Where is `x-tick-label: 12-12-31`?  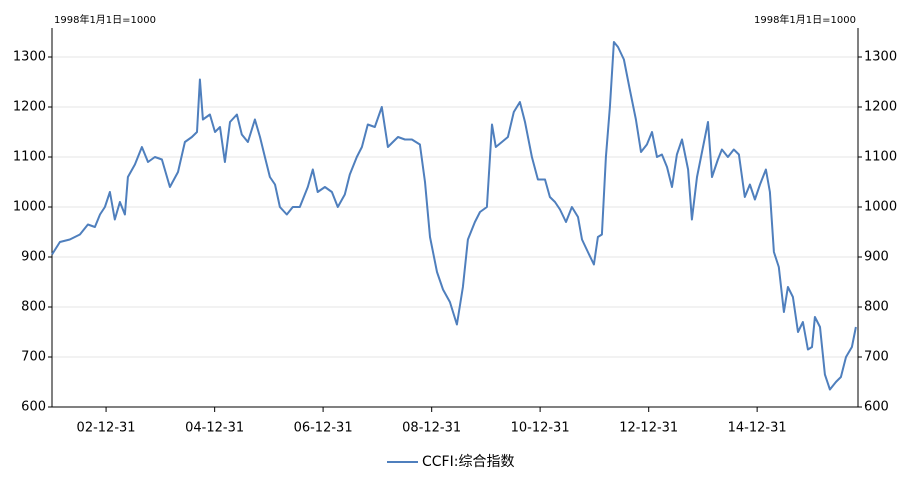
x-tick-label: 12-12-31 is located at coordinates (648, 428).